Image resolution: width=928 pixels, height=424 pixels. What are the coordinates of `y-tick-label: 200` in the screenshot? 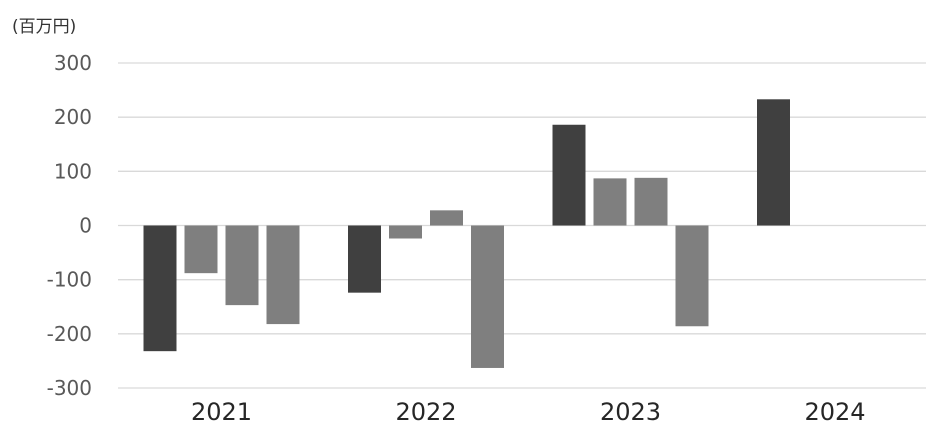 It's located at (73, 117).